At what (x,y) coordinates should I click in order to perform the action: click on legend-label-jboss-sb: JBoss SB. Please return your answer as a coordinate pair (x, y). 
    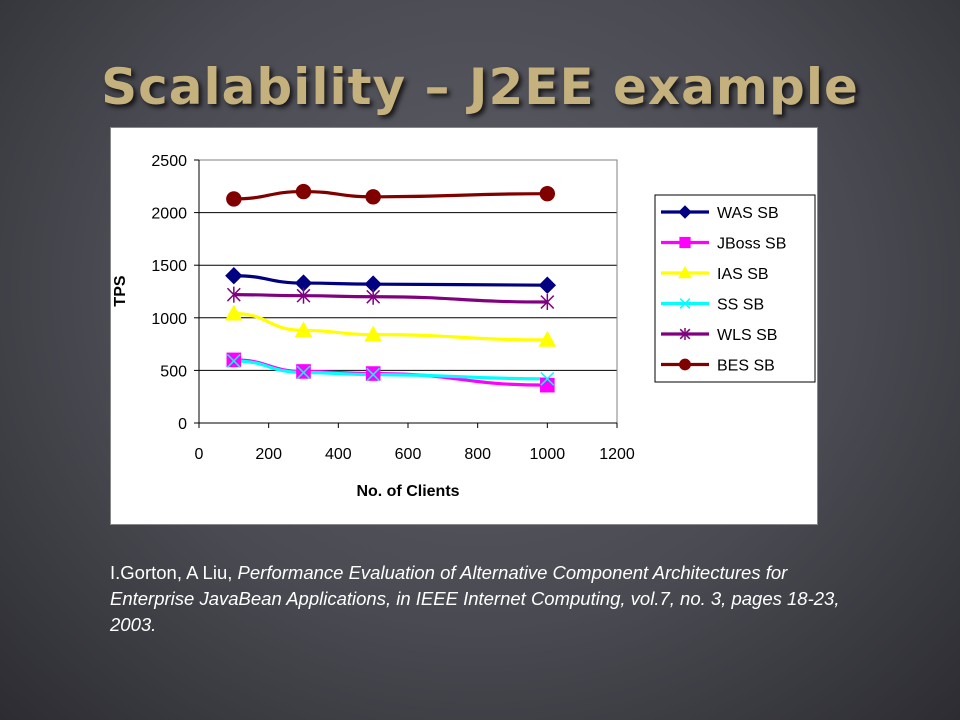
    Looking at the image, I should click on (751, 244).